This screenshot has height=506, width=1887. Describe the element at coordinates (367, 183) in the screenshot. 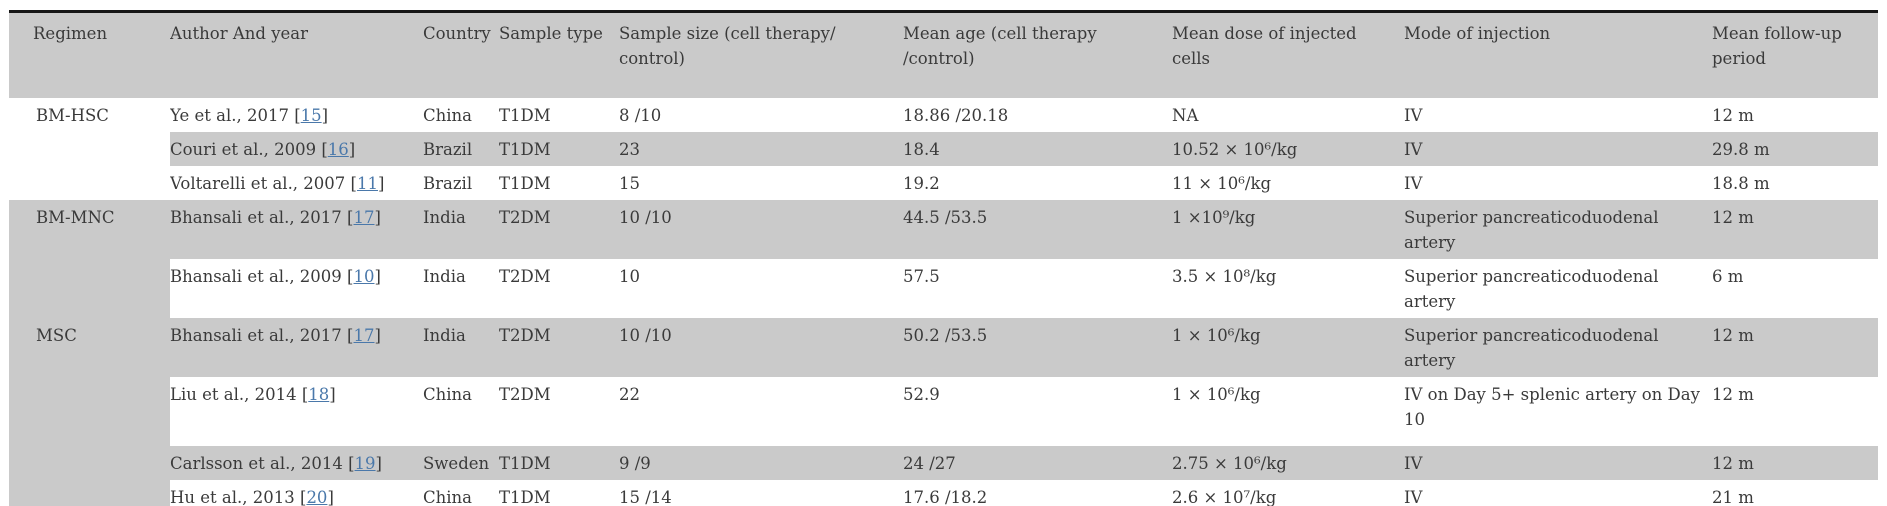

I see `citation-link: 11` at that location.